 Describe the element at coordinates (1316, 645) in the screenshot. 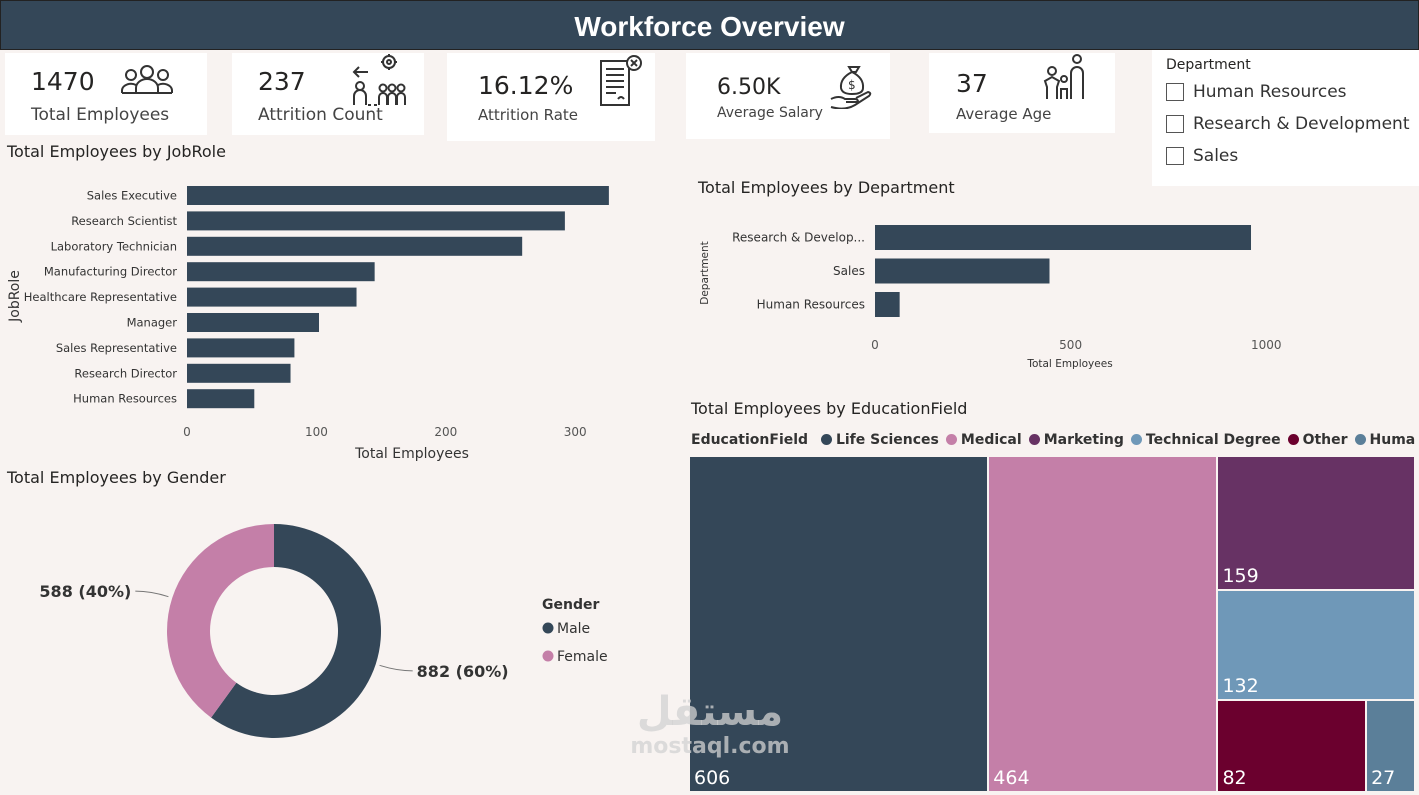

I see `treemap-tile: 132` at that location.